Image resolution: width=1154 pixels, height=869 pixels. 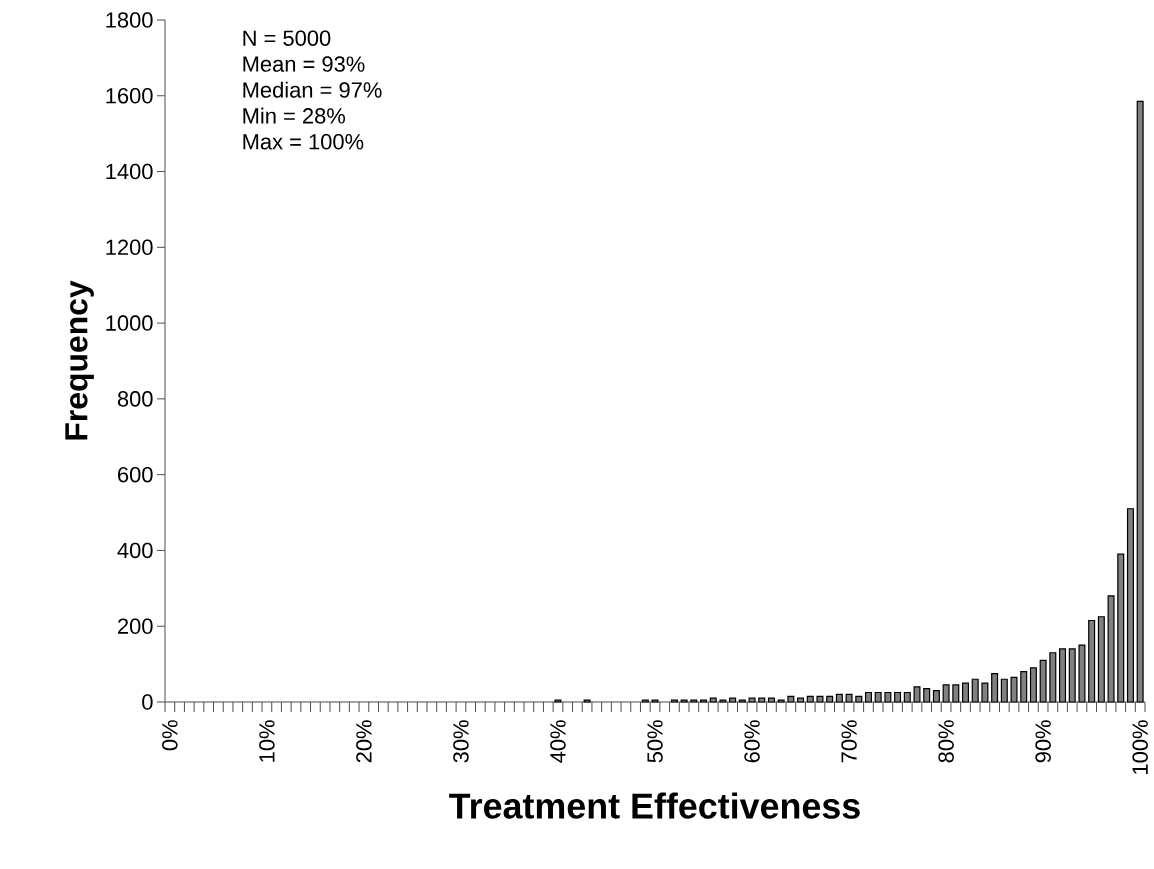 What do you see at coordinates (752, 741) in the screenshot?
I see `x-tick-label: 60%` at bounding box center [752, 741].